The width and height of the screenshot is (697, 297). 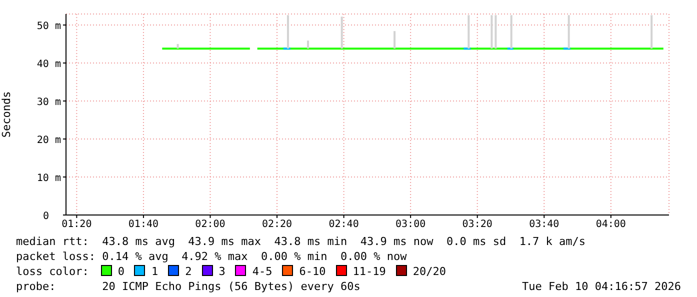 I want to click on x-tick-label: 01:40, so click(x=143, y=224).